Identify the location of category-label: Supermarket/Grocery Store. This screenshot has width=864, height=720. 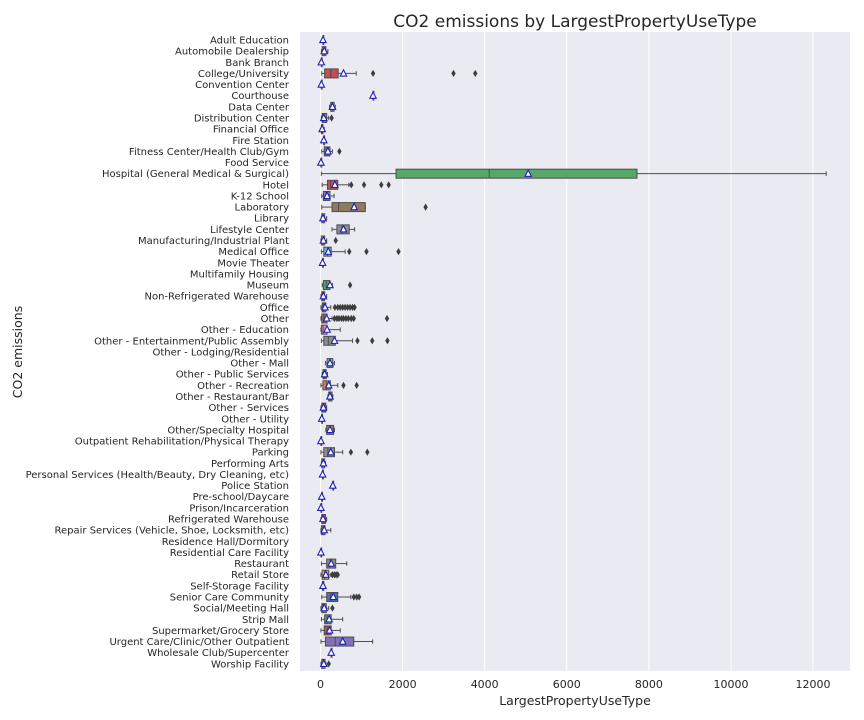
(220, 631).